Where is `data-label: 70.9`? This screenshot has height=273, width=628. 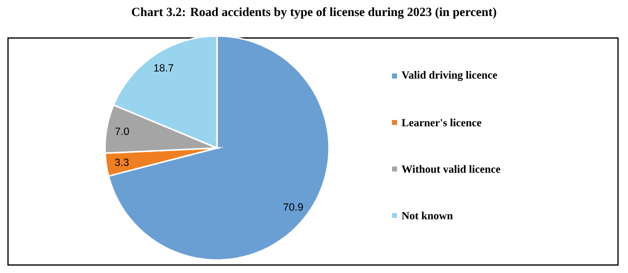
data-label: 70.9 is located at coordinates (293, 207).